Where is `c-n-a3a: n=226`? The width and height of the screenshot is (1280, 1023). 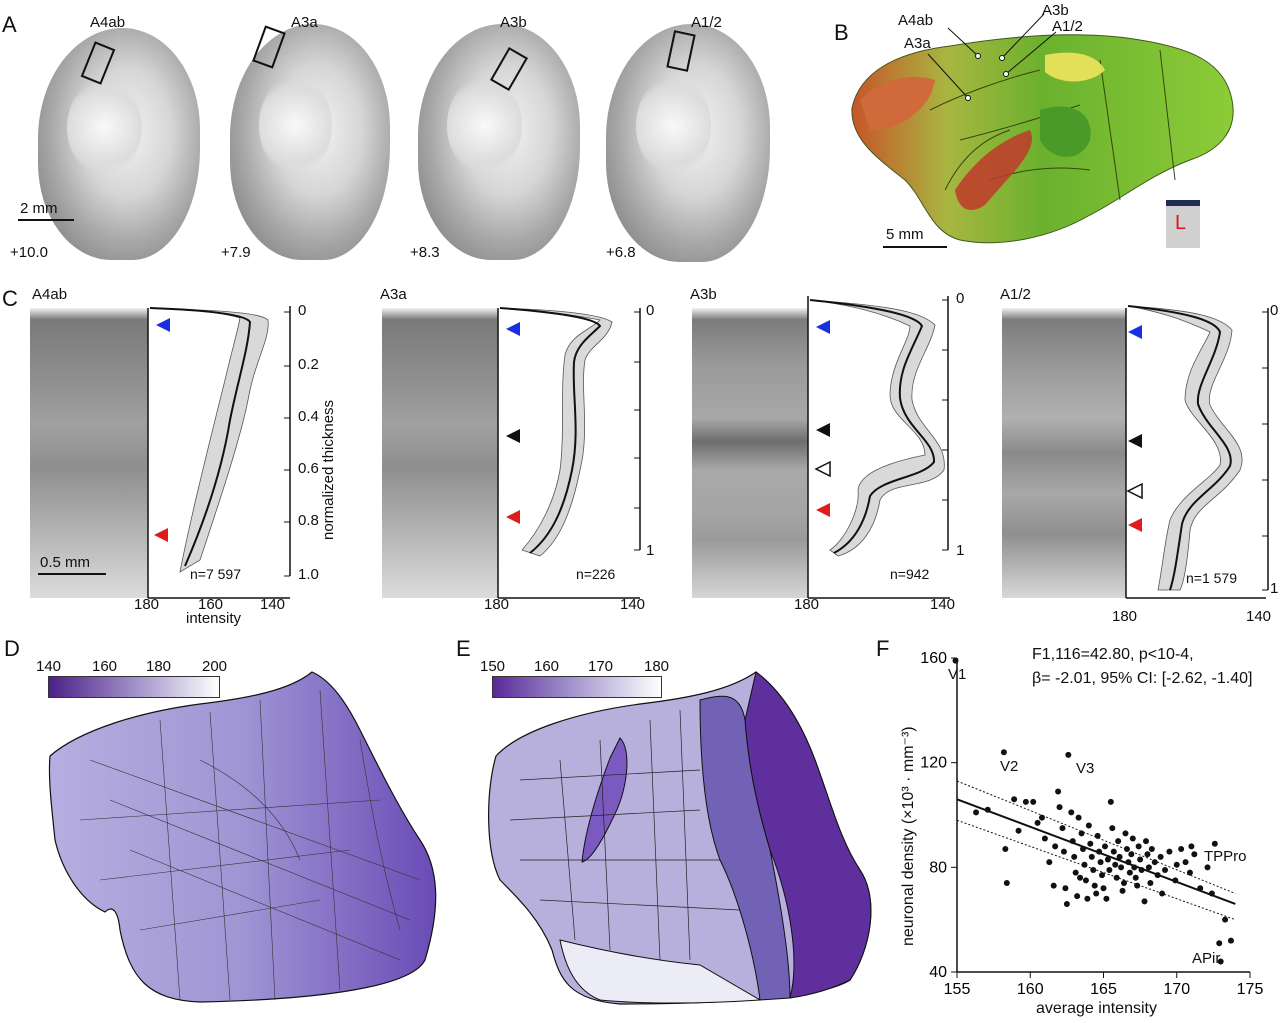 c-n-a3a: n=226 is located at coordinates (596, 574).